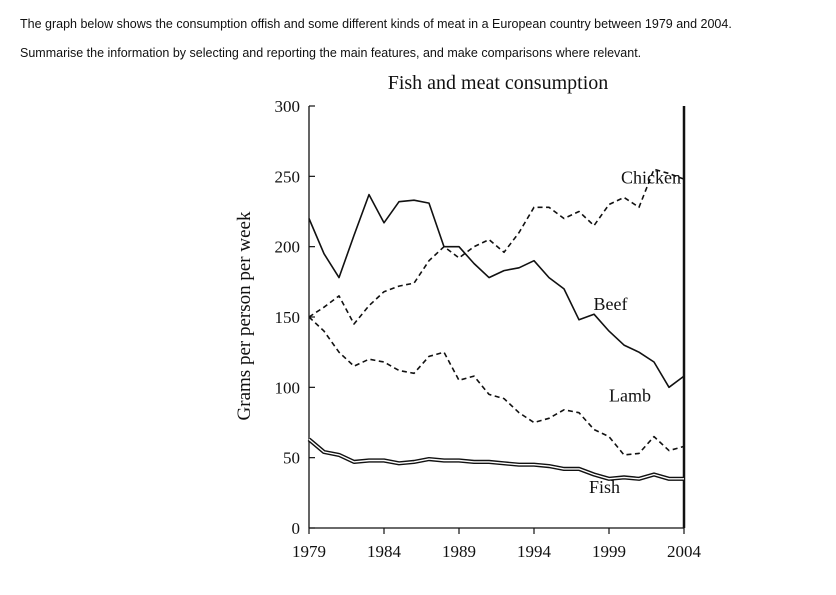 The image size is (836, 595). I want to click on y-tick-label: 100, so click(288, 387).